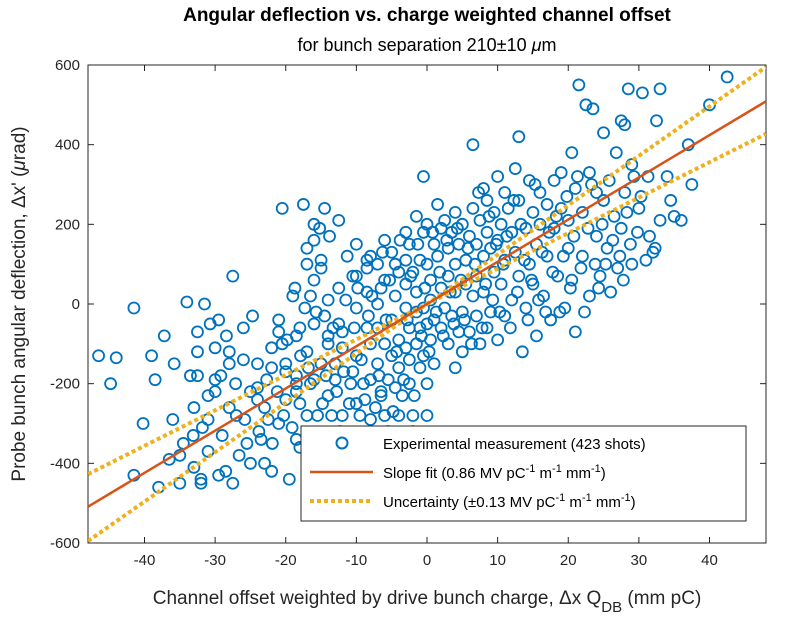 This screenshot has height=621, width=789. Describe the element at coordinates (67, 145) in the screenshot. I see `y-tick-label: 400` at that location.